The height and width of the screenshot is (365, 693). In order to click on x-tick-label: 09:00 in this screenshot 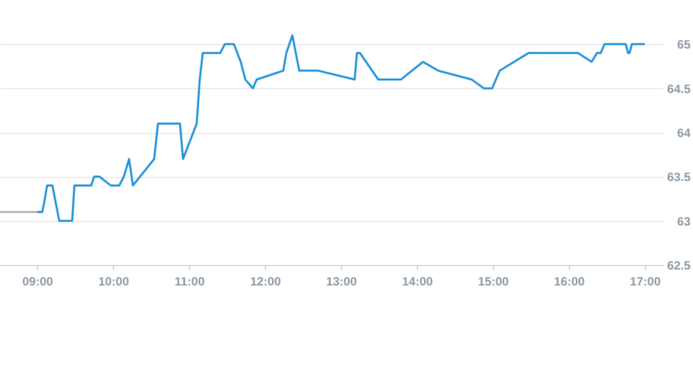, I will do `click(38, 281)`.